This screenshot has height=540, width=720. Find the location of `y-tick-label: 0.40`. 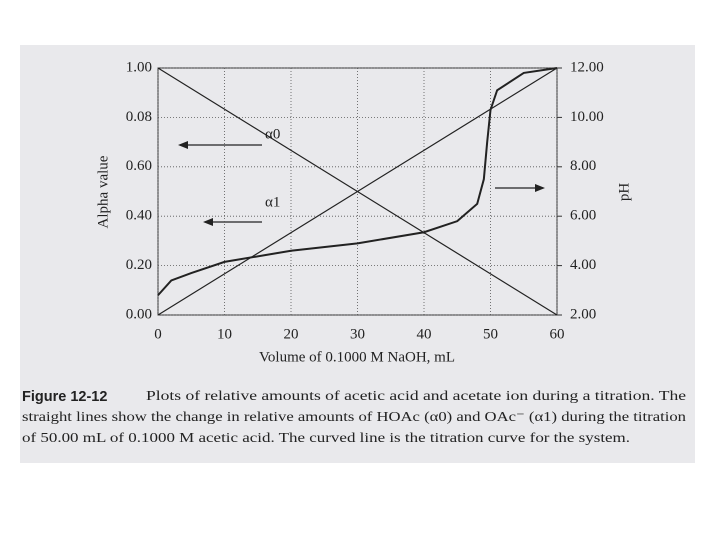

y-tick-label: 0.40 is located at coordinates (139, 216).